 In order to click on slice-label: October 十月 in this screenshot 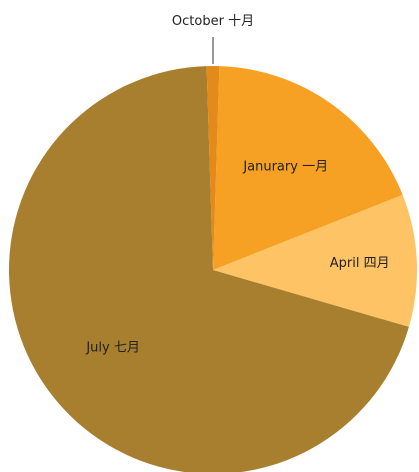, I will do `click(213, 21)`.